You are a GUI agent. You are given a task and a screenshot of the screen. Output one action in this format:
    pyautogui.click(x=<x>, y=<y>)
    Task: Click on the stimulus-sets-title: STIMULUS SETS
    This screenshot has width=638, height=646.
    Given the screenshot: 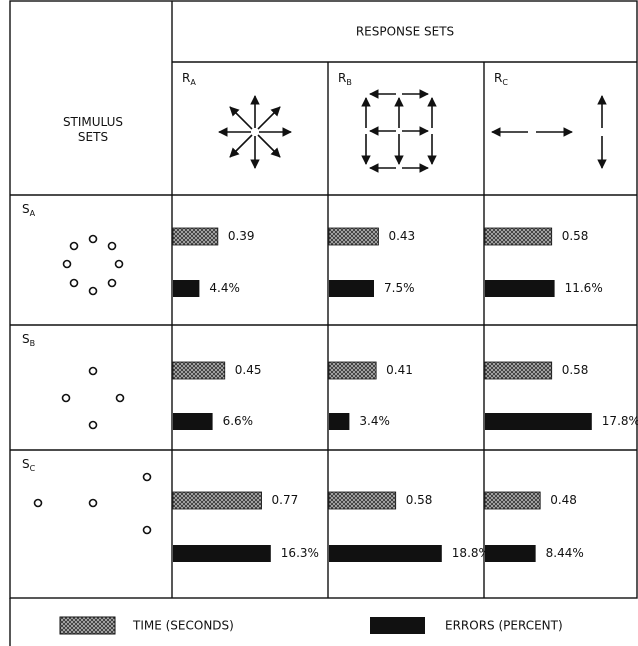 What is the action you would take?
    pyautogui.click(x=93, y=129)
    